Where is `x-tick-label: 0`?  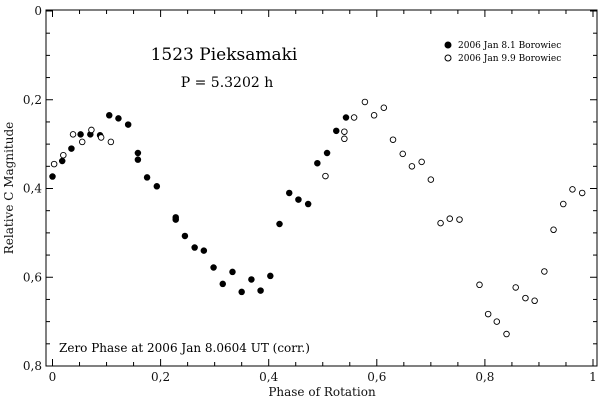
x-tick-label: 0 is located at coordinates (53, 377).